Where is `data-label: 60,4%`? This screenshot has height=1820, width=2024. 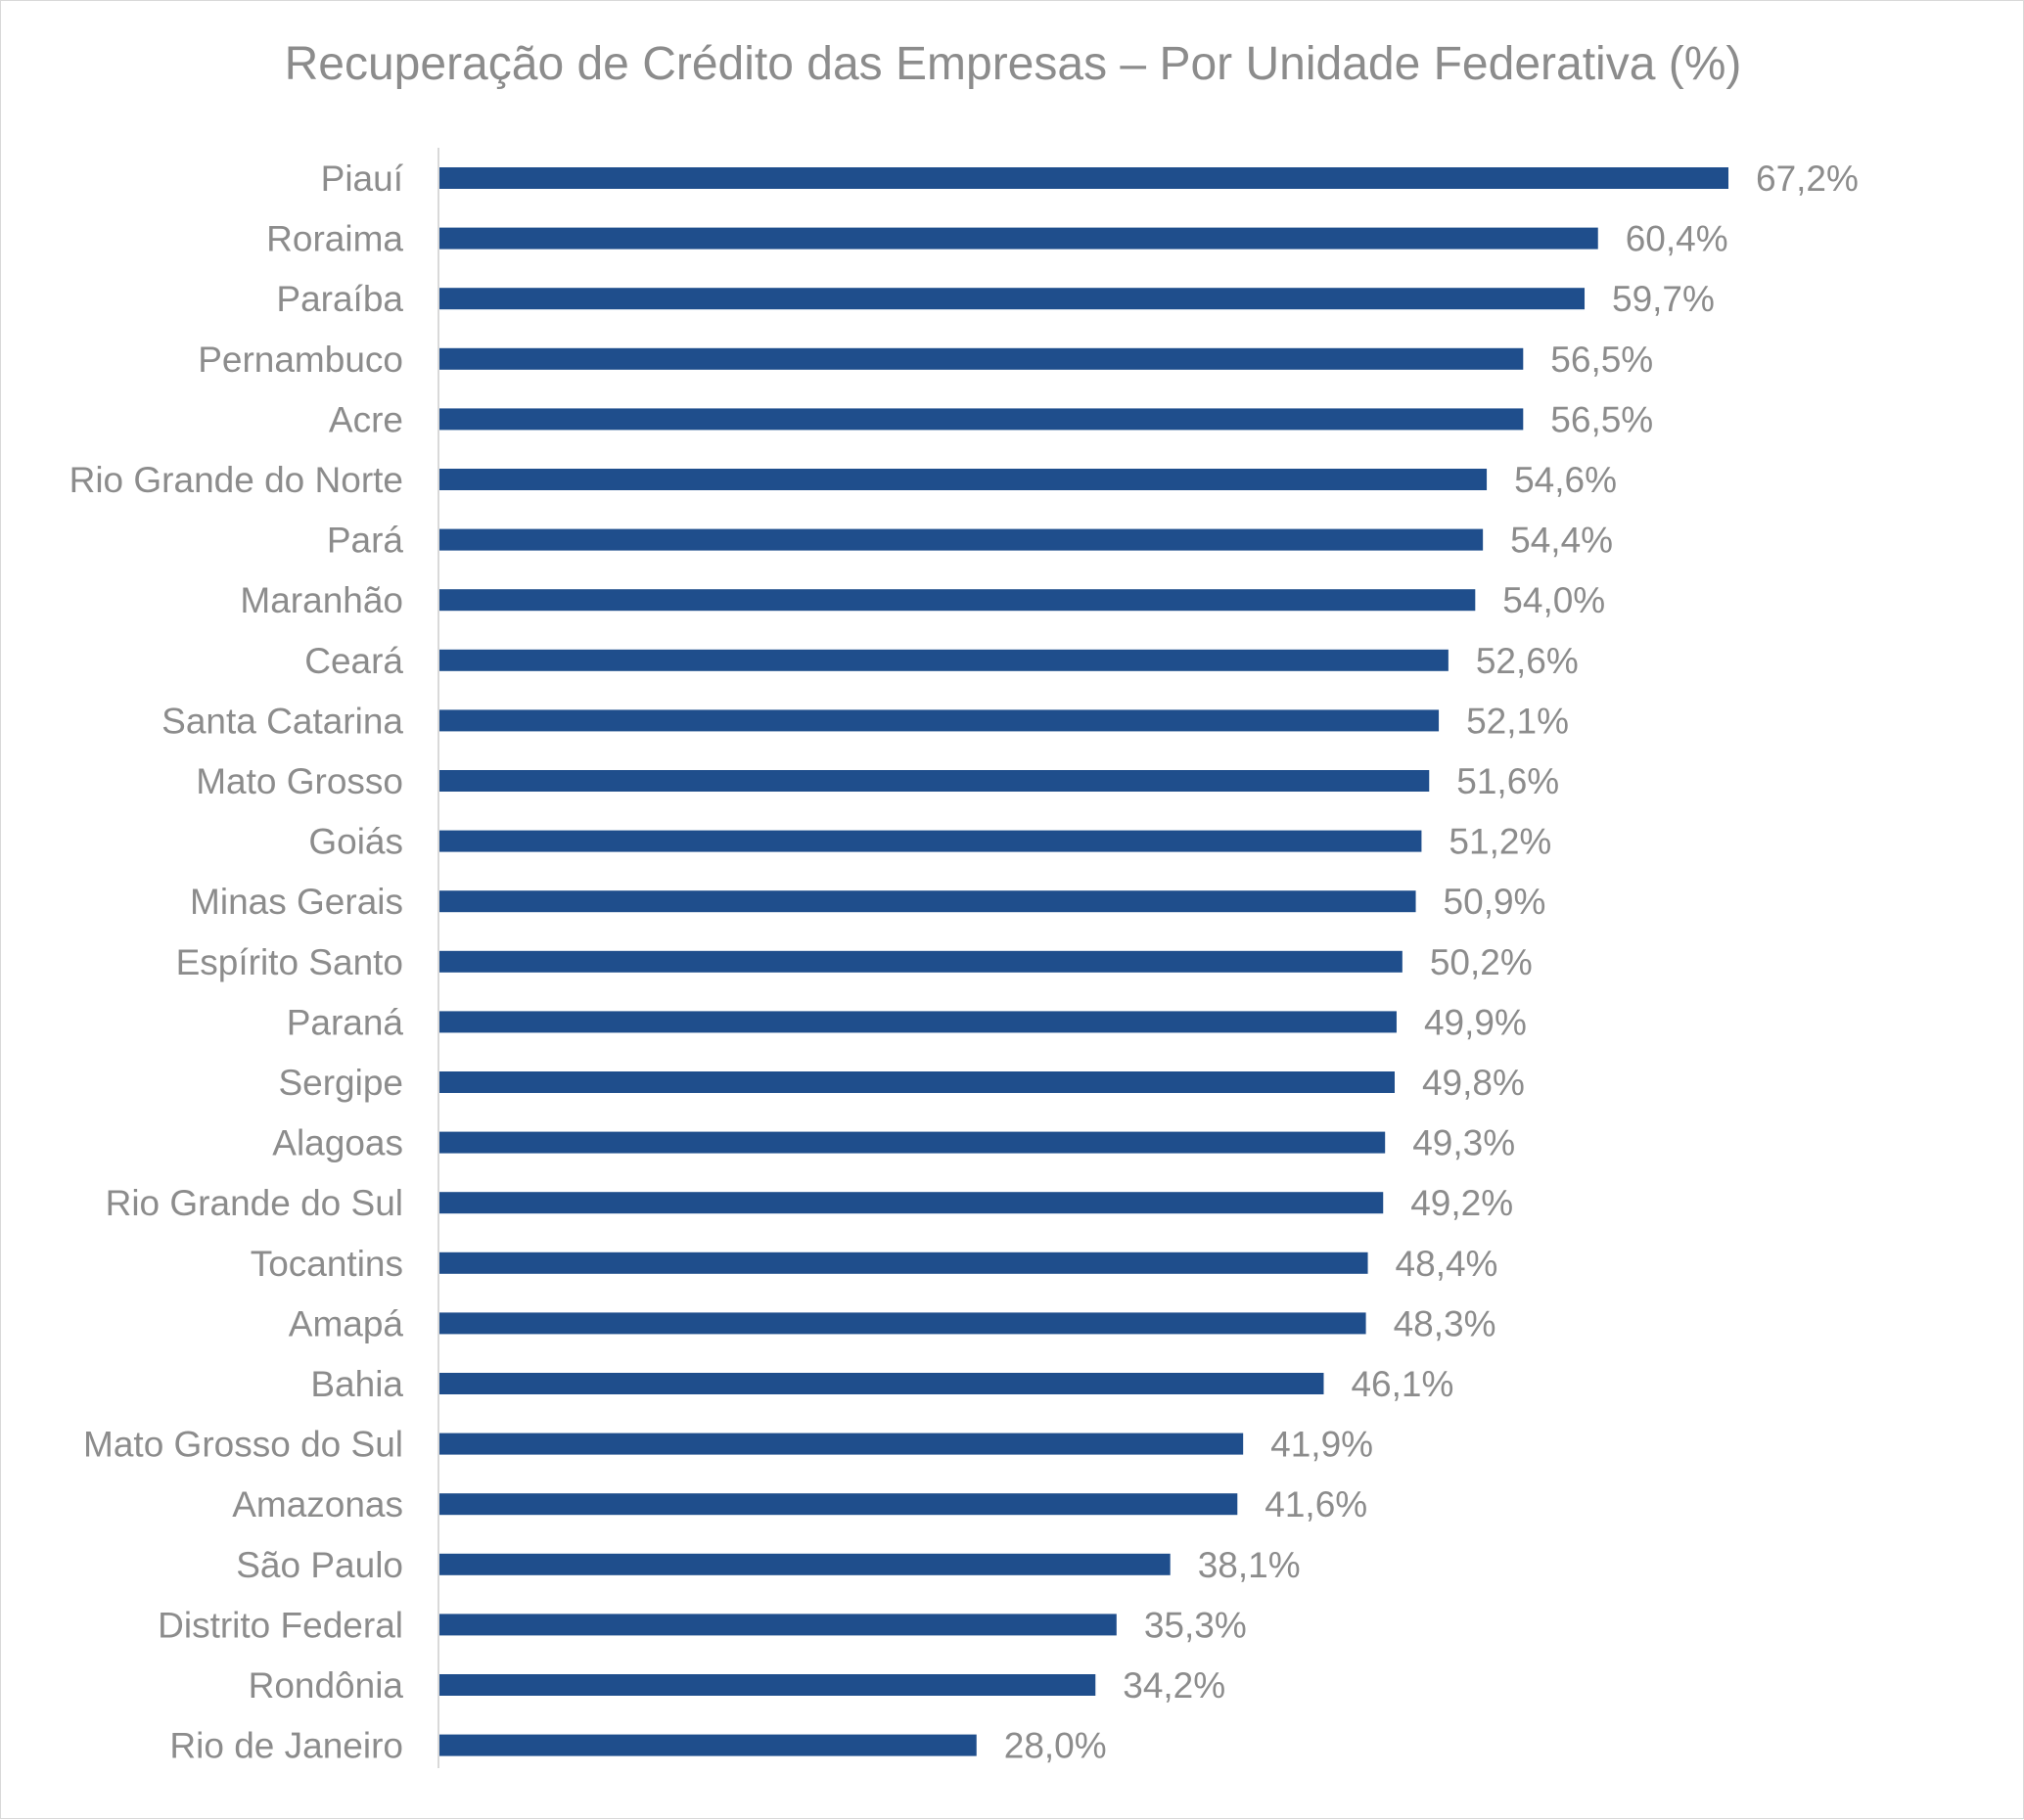 data-label: 60,4% is located at coordinates (1677, 239).